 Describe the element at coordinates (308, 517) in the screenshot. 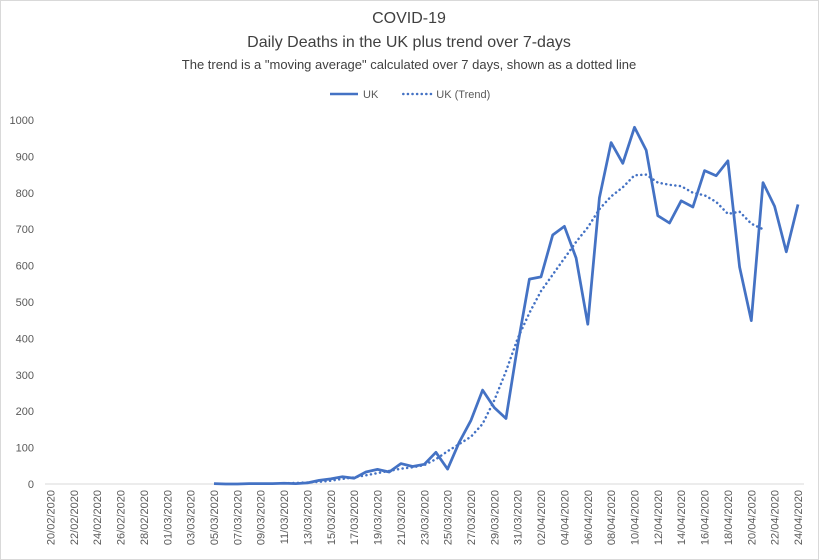

I see `x-tick-label: 13/03/2020` at that location.